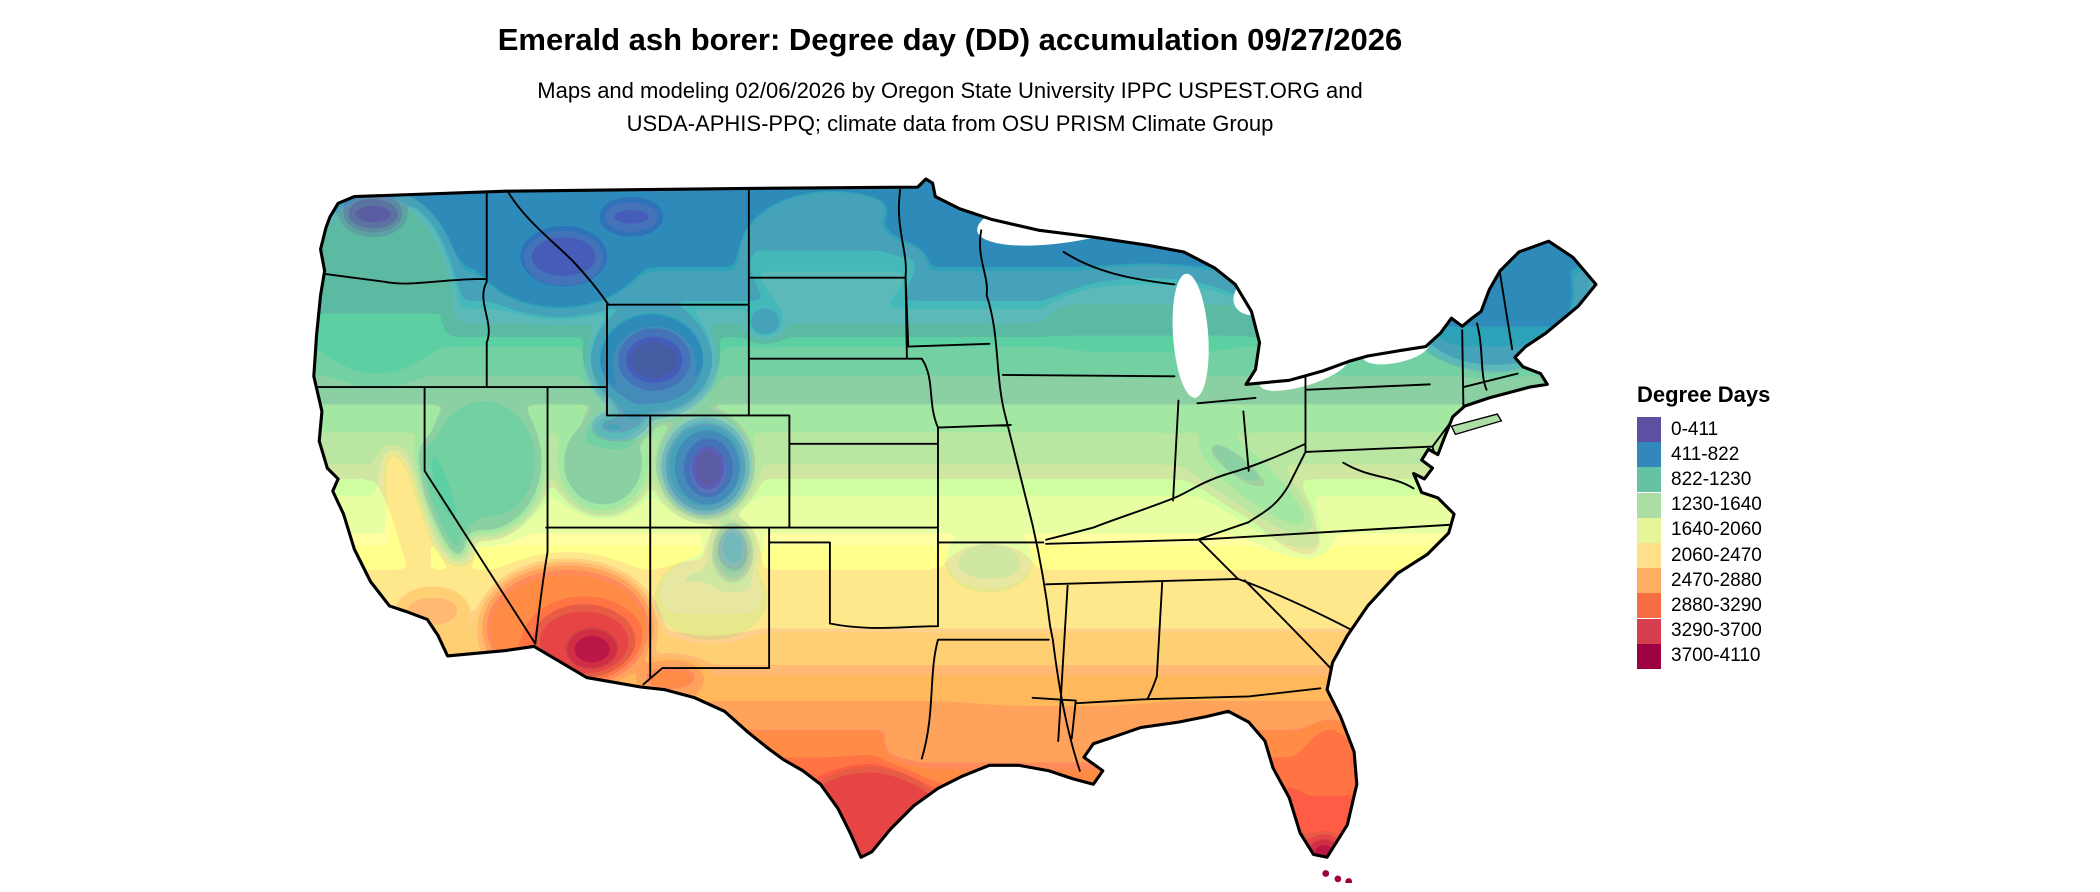 The width and height of the screenshot is (2100, 892). Describe the element at coordinates (1476, 424) in the screenshot. I see `long-island-shape` at that location.